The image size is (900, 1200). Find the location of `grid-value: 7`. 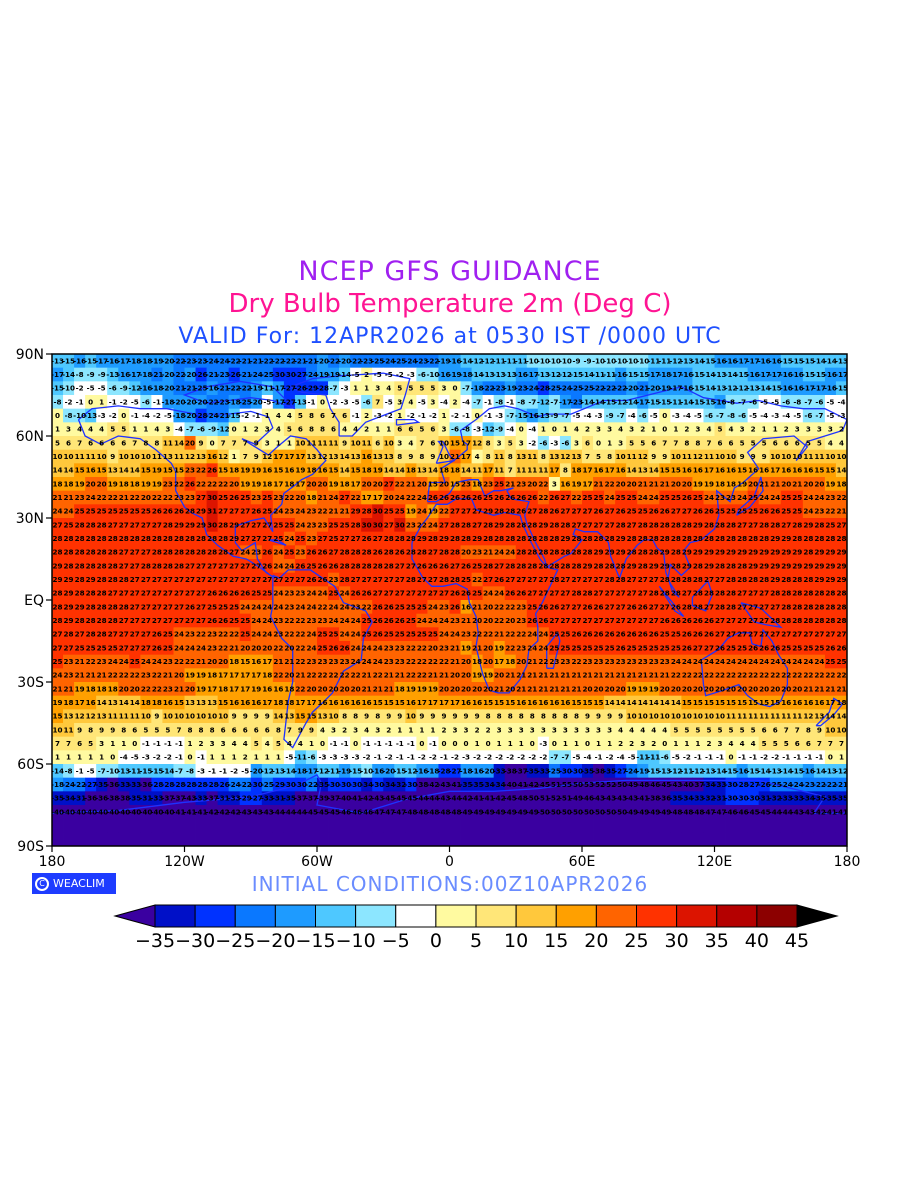

grid-value: 7 is located at coordinates (245, 456).